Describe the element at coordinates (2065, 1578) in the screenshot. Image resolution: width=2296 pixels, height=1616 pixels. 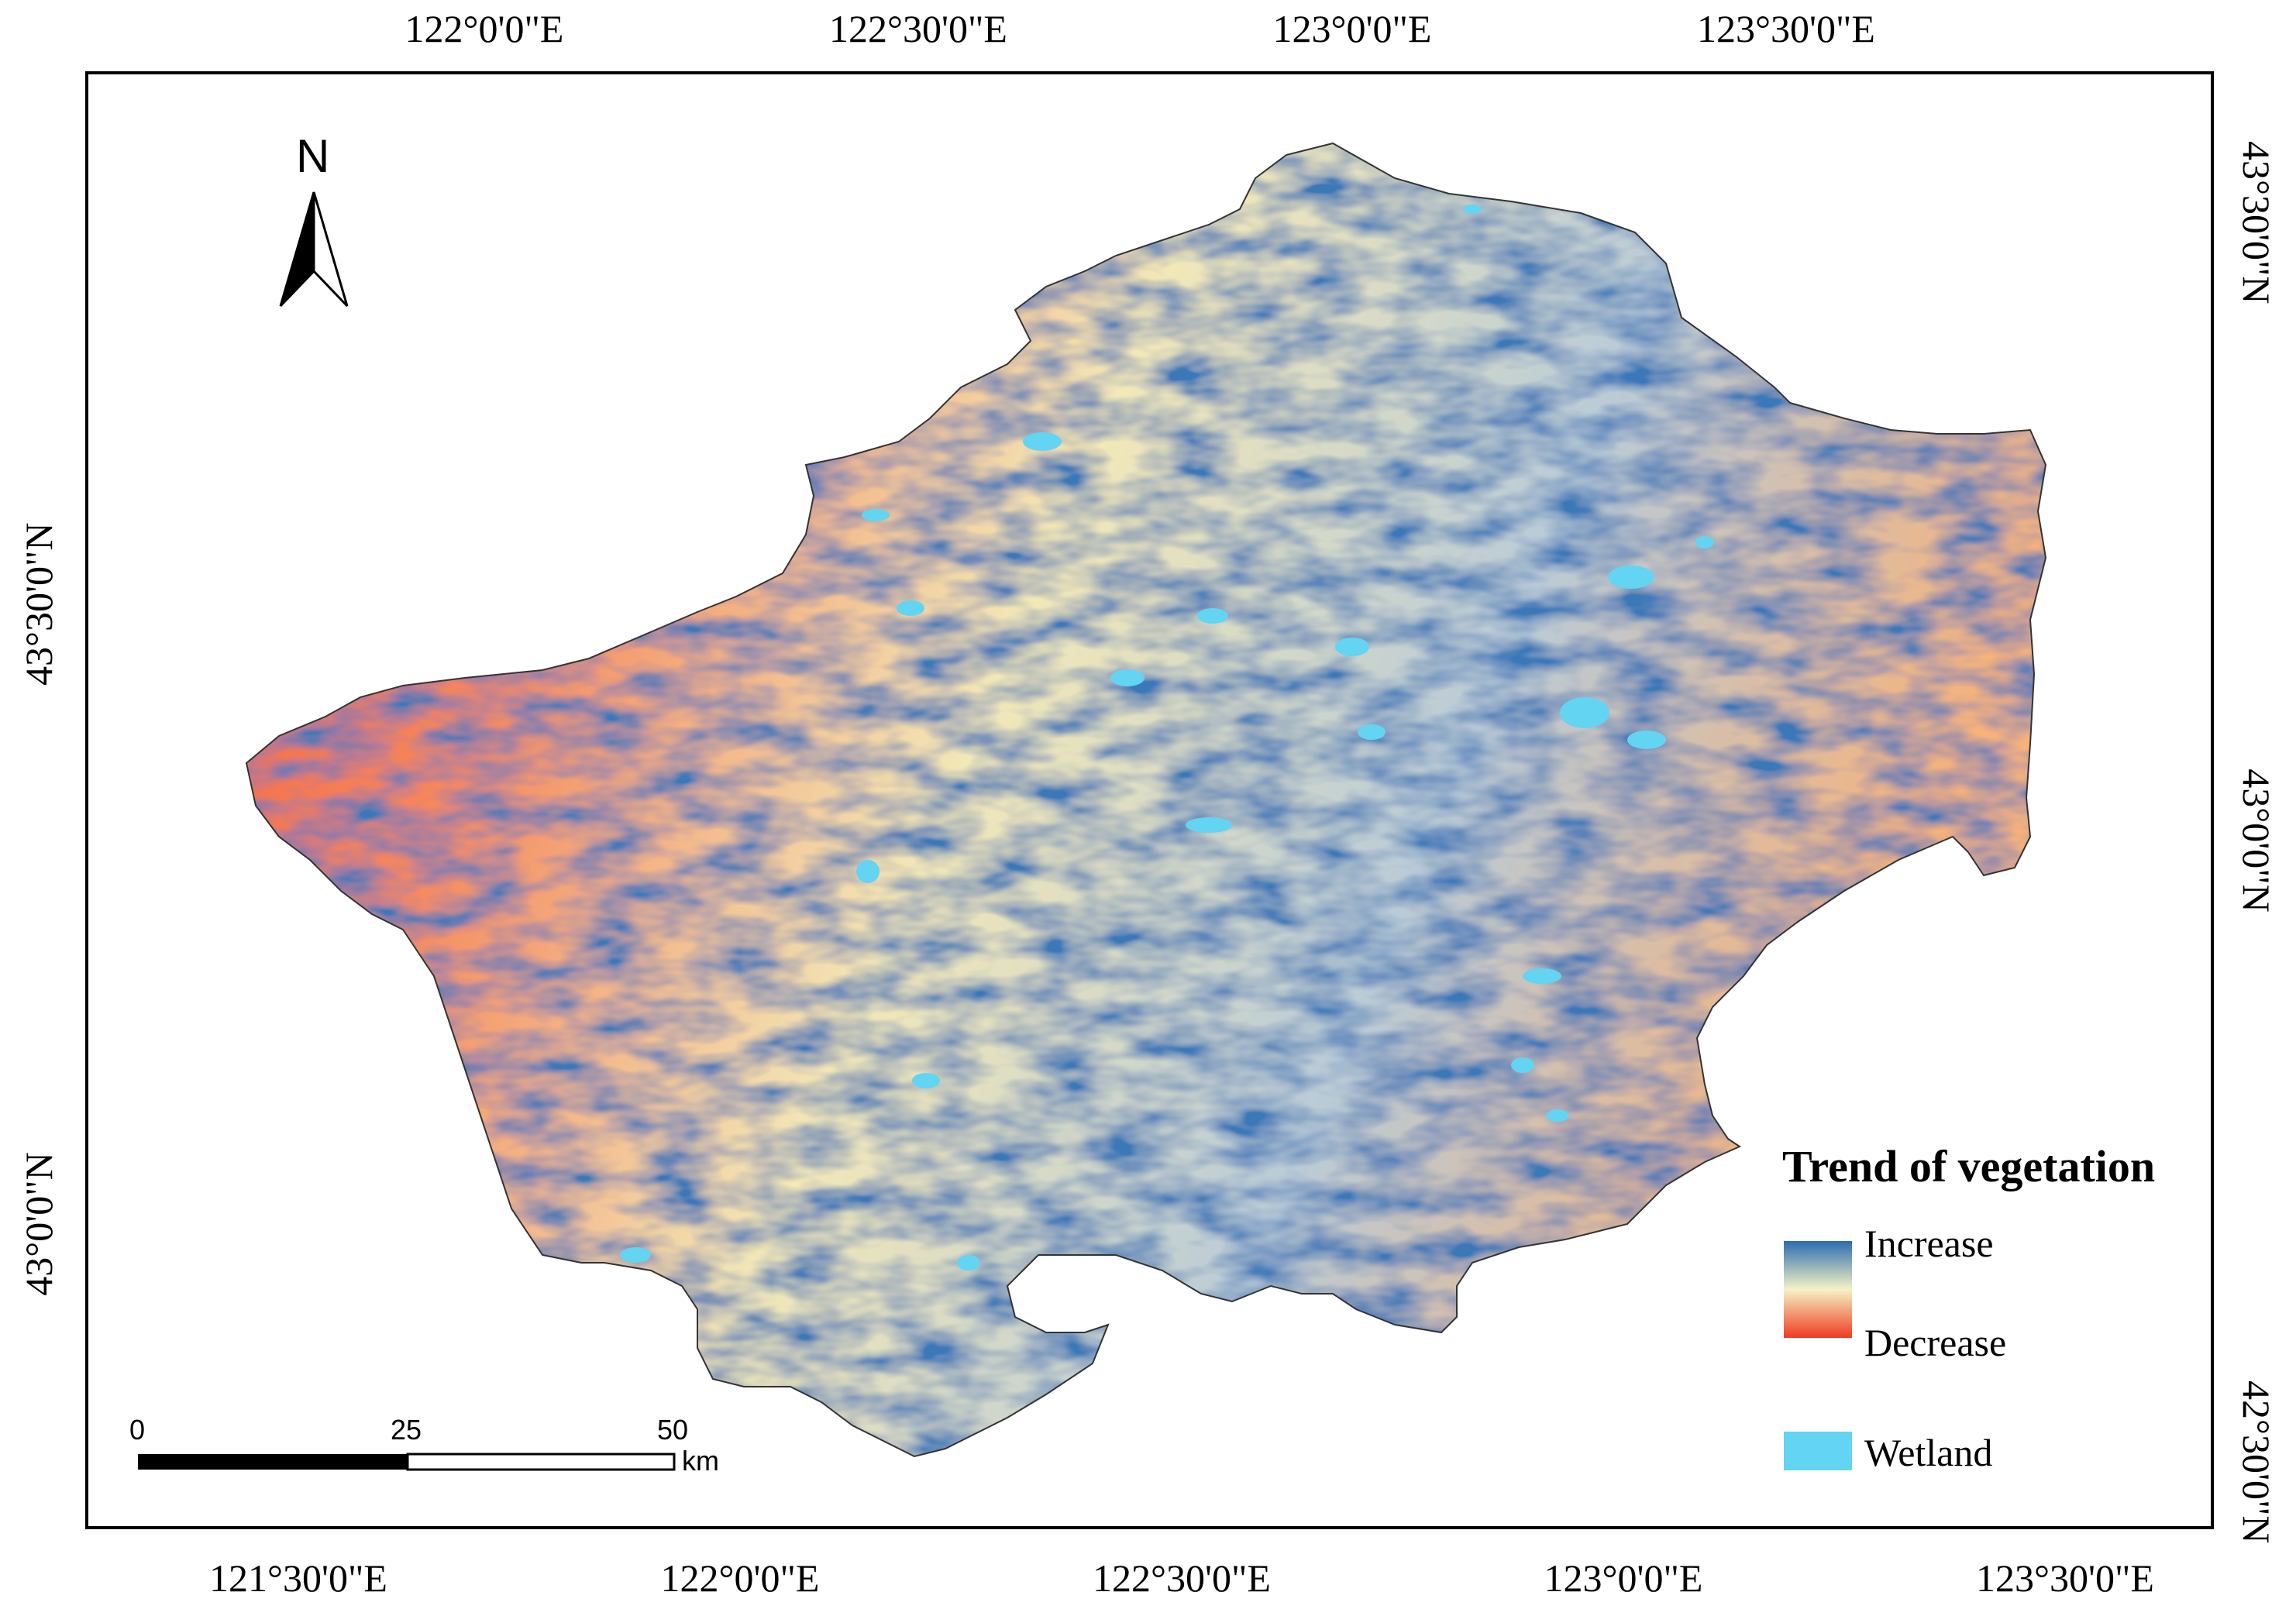
I see `bottom-tick-label: 123°30'0"E` at that location.